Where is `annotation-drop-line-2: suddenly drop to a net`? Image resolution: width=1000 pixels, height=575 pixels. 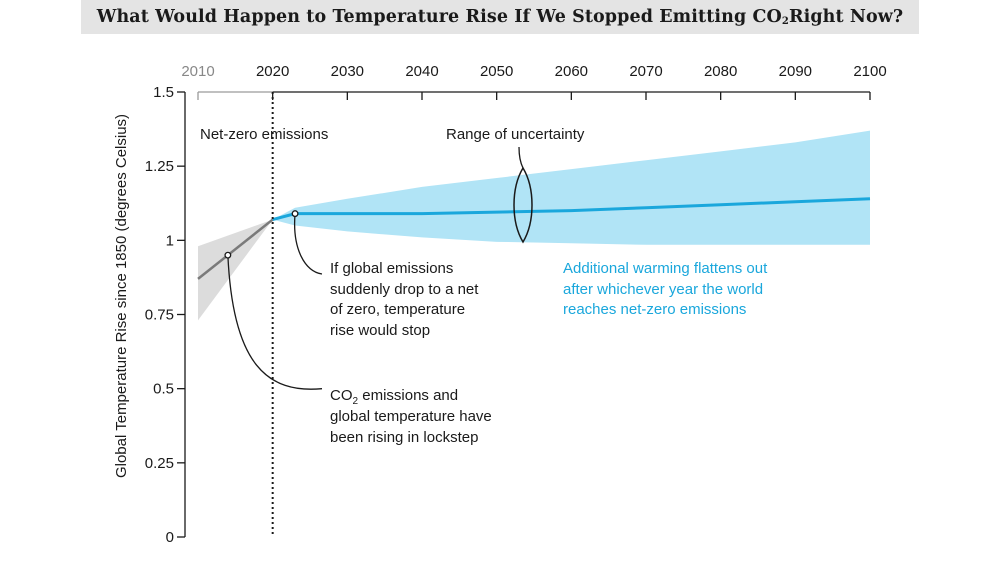 annotation-drop-line-2: suddenly drop to a net is located at coordinates (404, 289).